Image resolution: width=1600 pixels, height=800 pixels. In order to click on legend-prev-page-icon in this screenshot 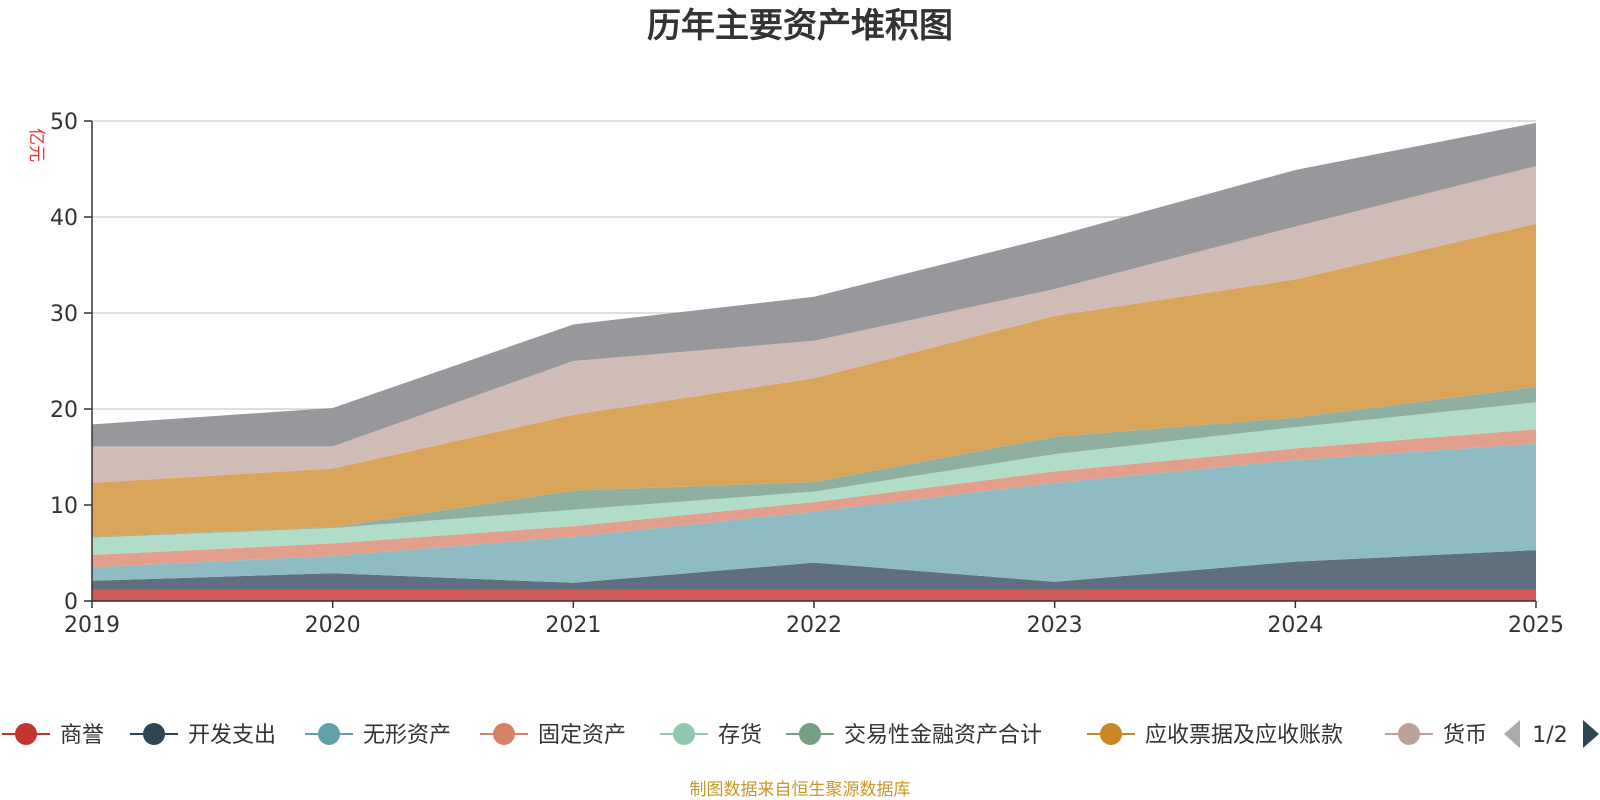, I will do `click(1512, 734)`.